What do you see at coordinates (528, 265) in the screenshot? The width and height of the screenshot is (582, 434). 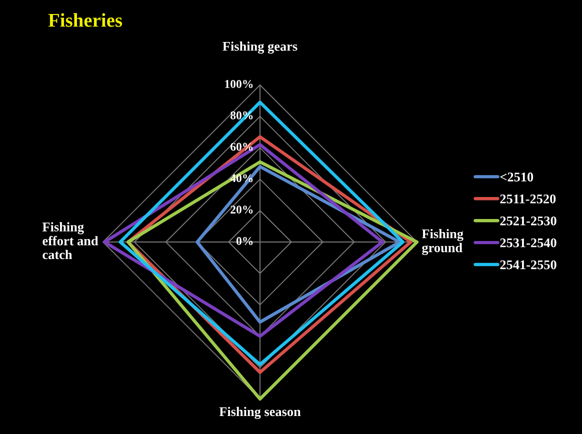 I see `legend-label: 2541-2550` at bounding box center [528, 265].